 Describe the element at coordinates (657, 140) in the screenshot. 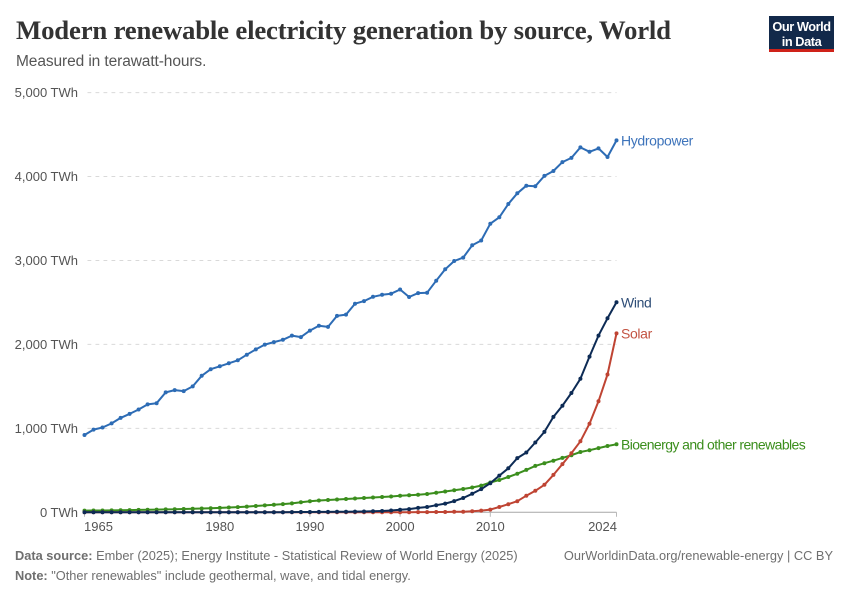

I see `svg-text: Hydropower` at that location.